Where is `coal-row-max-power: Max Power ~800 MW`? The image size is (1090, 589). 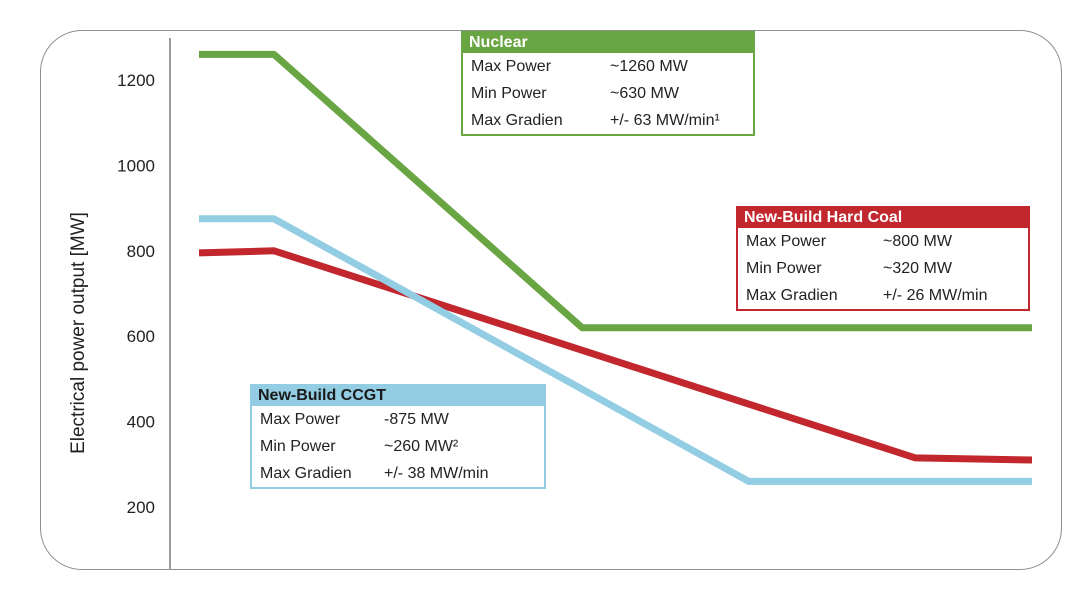 coal-row-max-power: Max Power ~800 MW is located at coordinates (883, 241).